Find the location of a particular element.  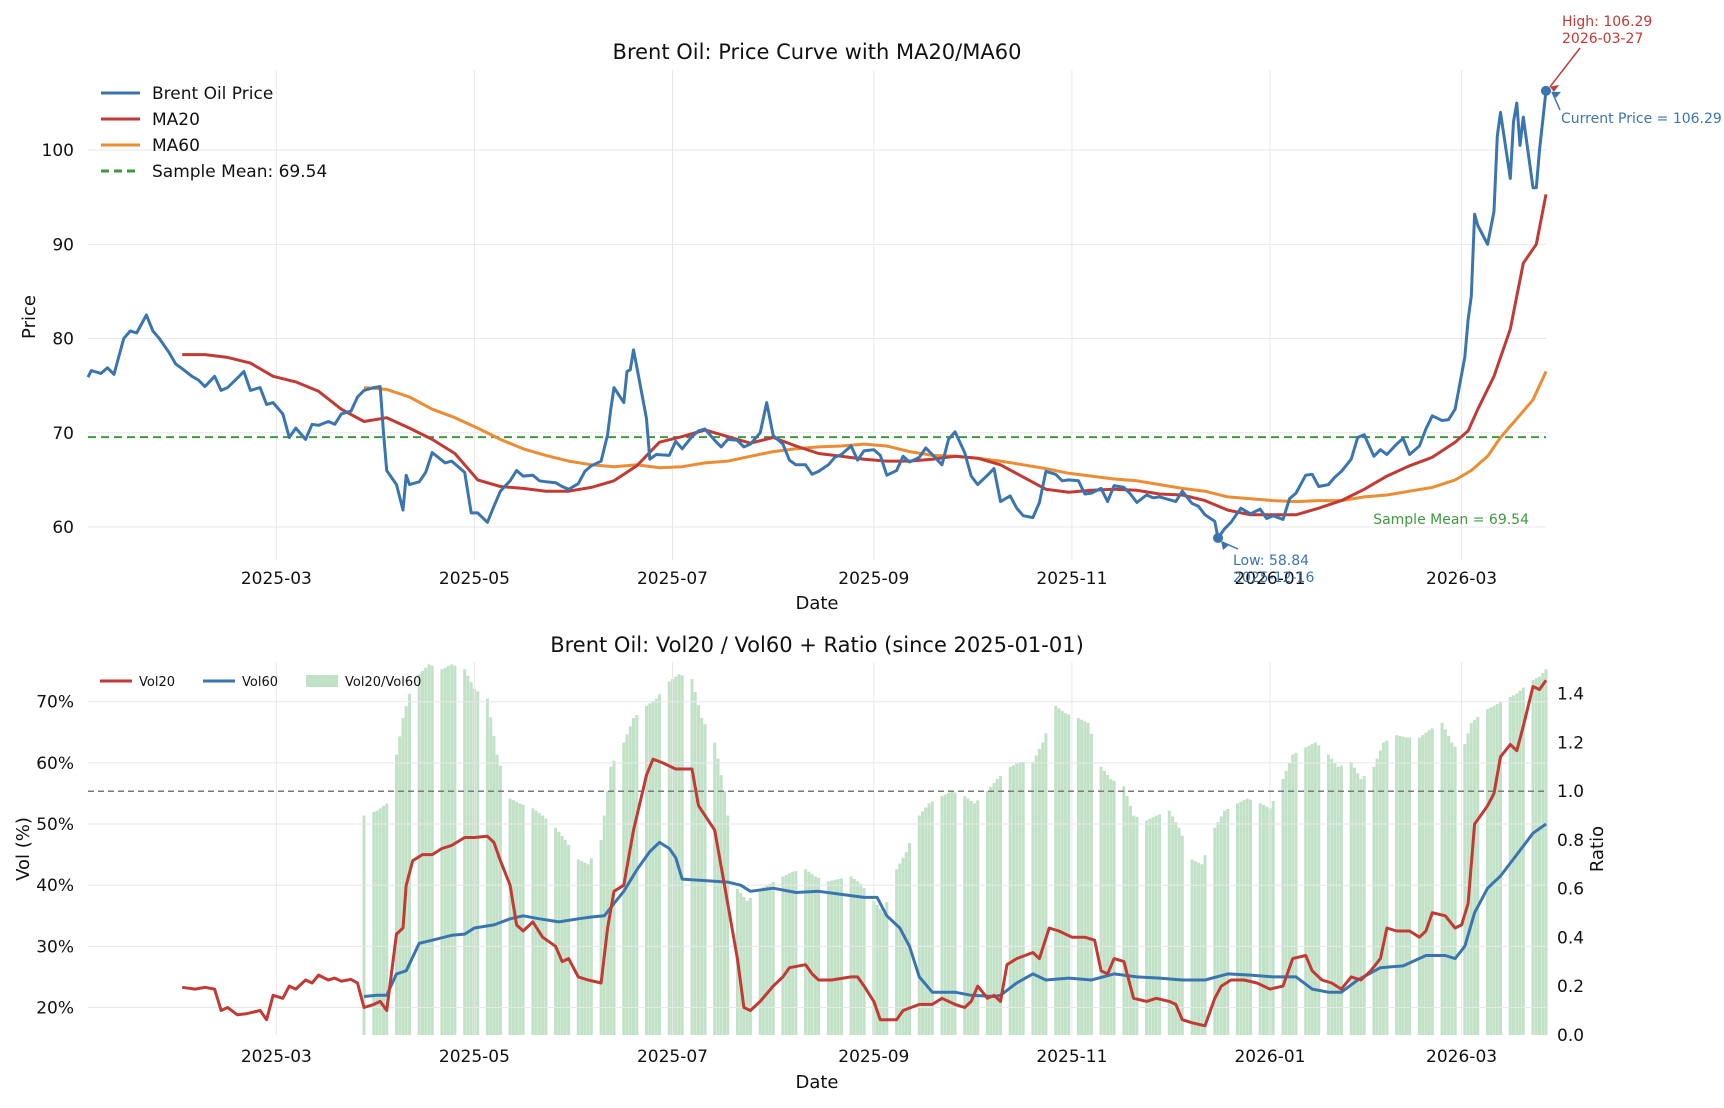

ratio-tick-label: 0.2 is located at coordinates (1570, 987).